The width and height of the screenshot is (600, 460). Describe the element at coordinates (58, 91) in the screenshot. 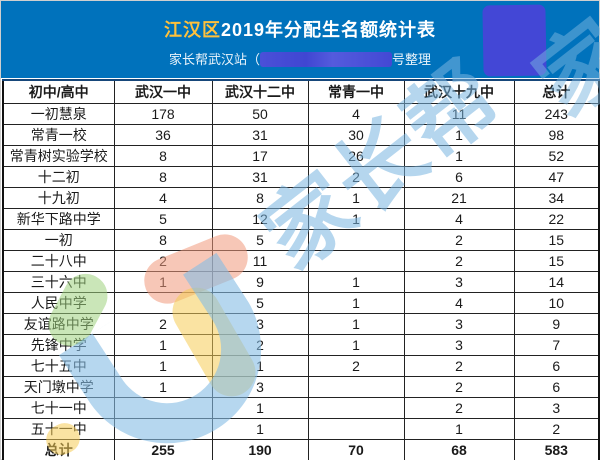

I see `column-header: 初中/高中` at that location.